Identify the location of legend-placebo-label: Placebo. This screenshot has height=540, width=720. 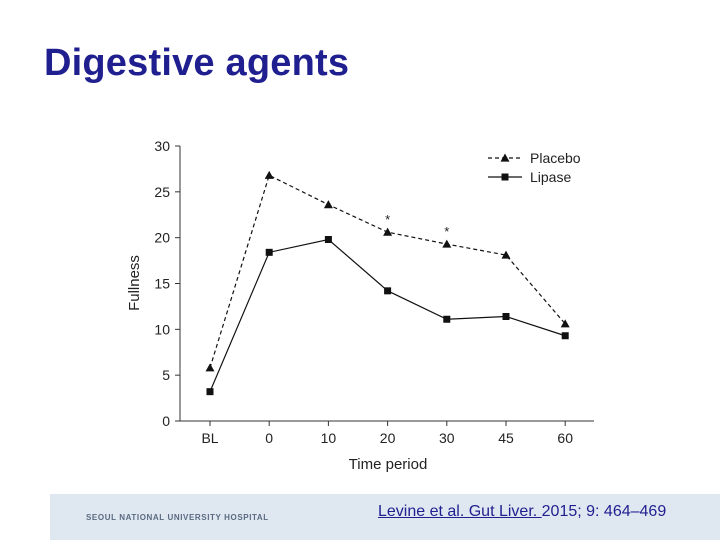
(555, 158).